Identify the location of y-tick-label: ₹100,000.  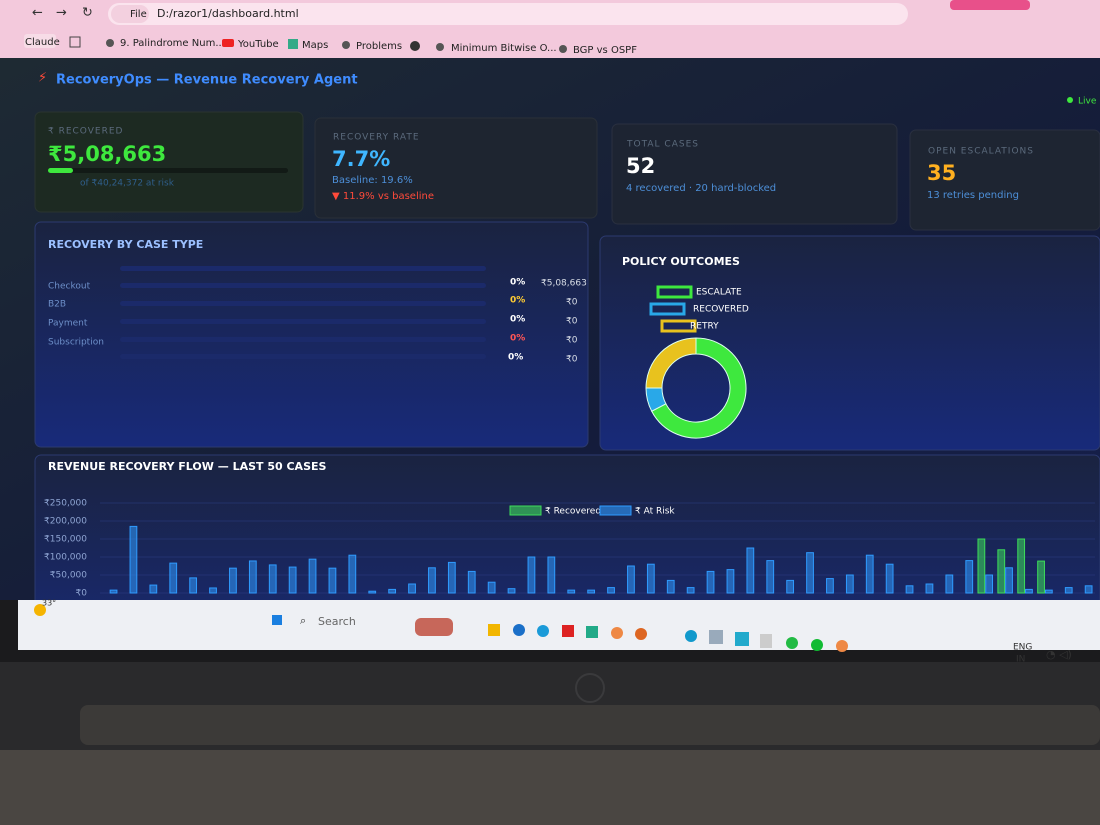
(65, 558).